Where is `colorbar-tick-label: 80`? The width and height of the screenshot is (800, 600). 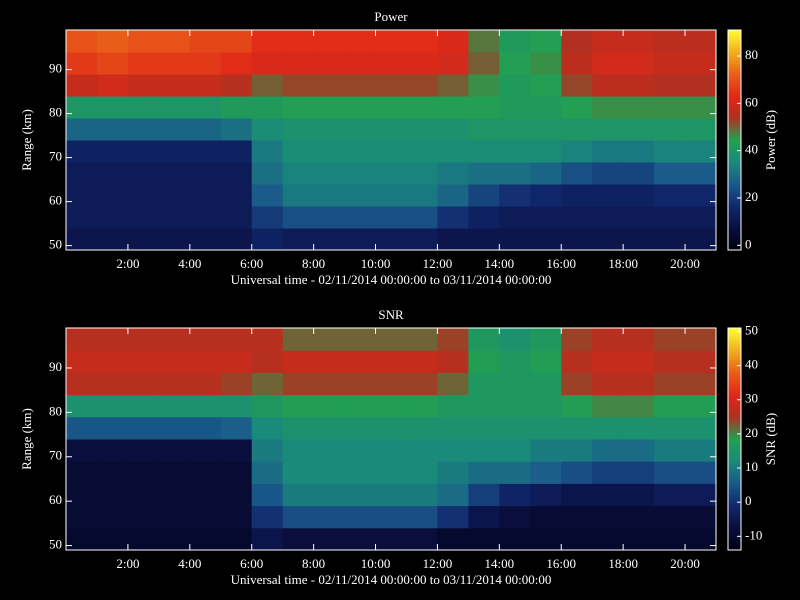
colorbar-tick-label: 80 is located at coordinates (751, 54).